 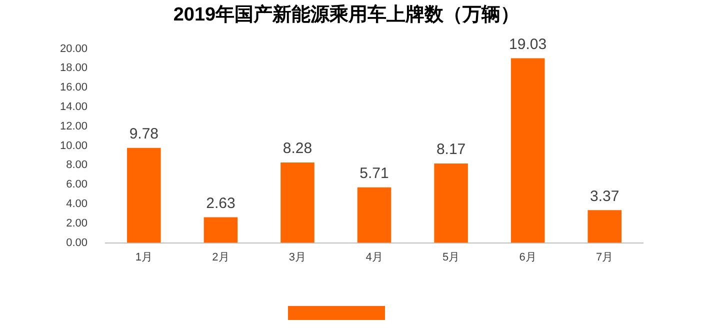 What do you see at coordinates (374, 173) in the screenshot?
I see `data-label: 5.71` at bounding box center [374, 173].